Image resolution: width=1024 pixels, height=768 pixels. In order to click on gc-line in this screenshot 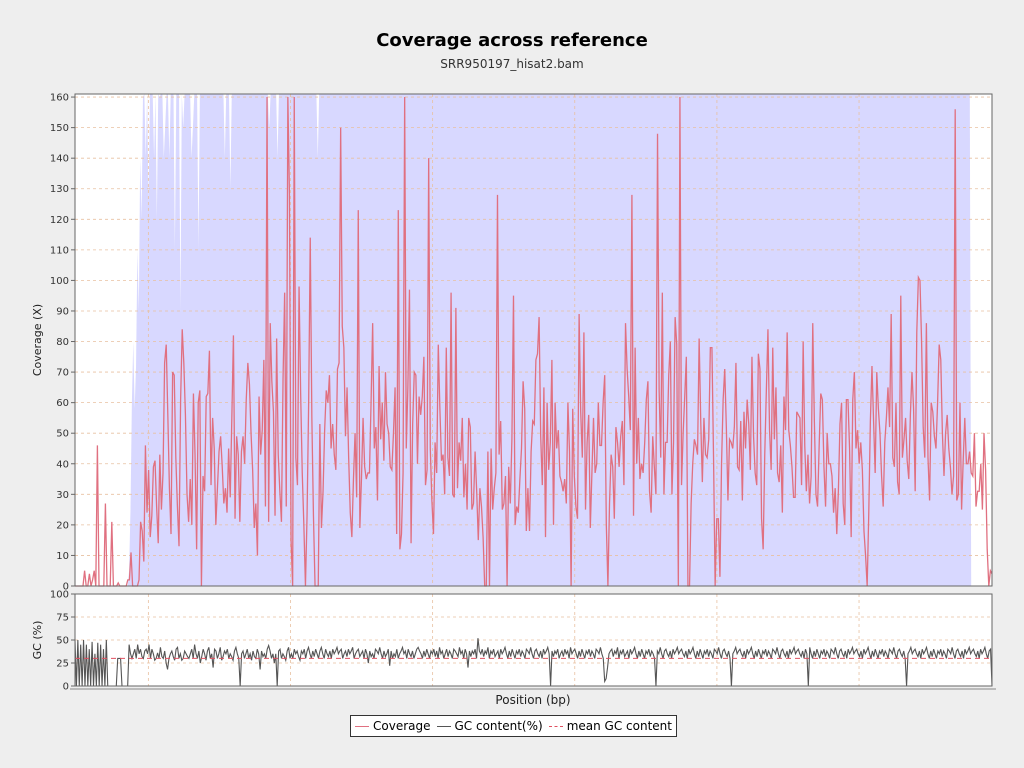, I will do `click(533, 662)`.